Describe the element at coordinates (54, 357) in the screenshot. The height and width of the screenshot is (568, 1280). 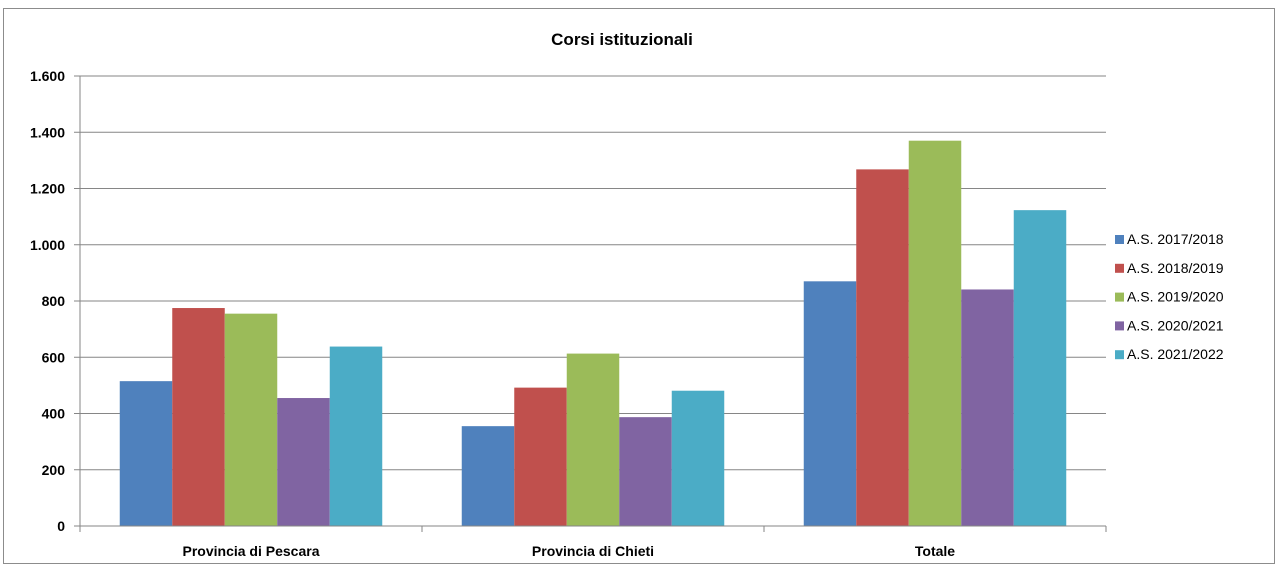
I see `y-tick-label: 600` at that location.